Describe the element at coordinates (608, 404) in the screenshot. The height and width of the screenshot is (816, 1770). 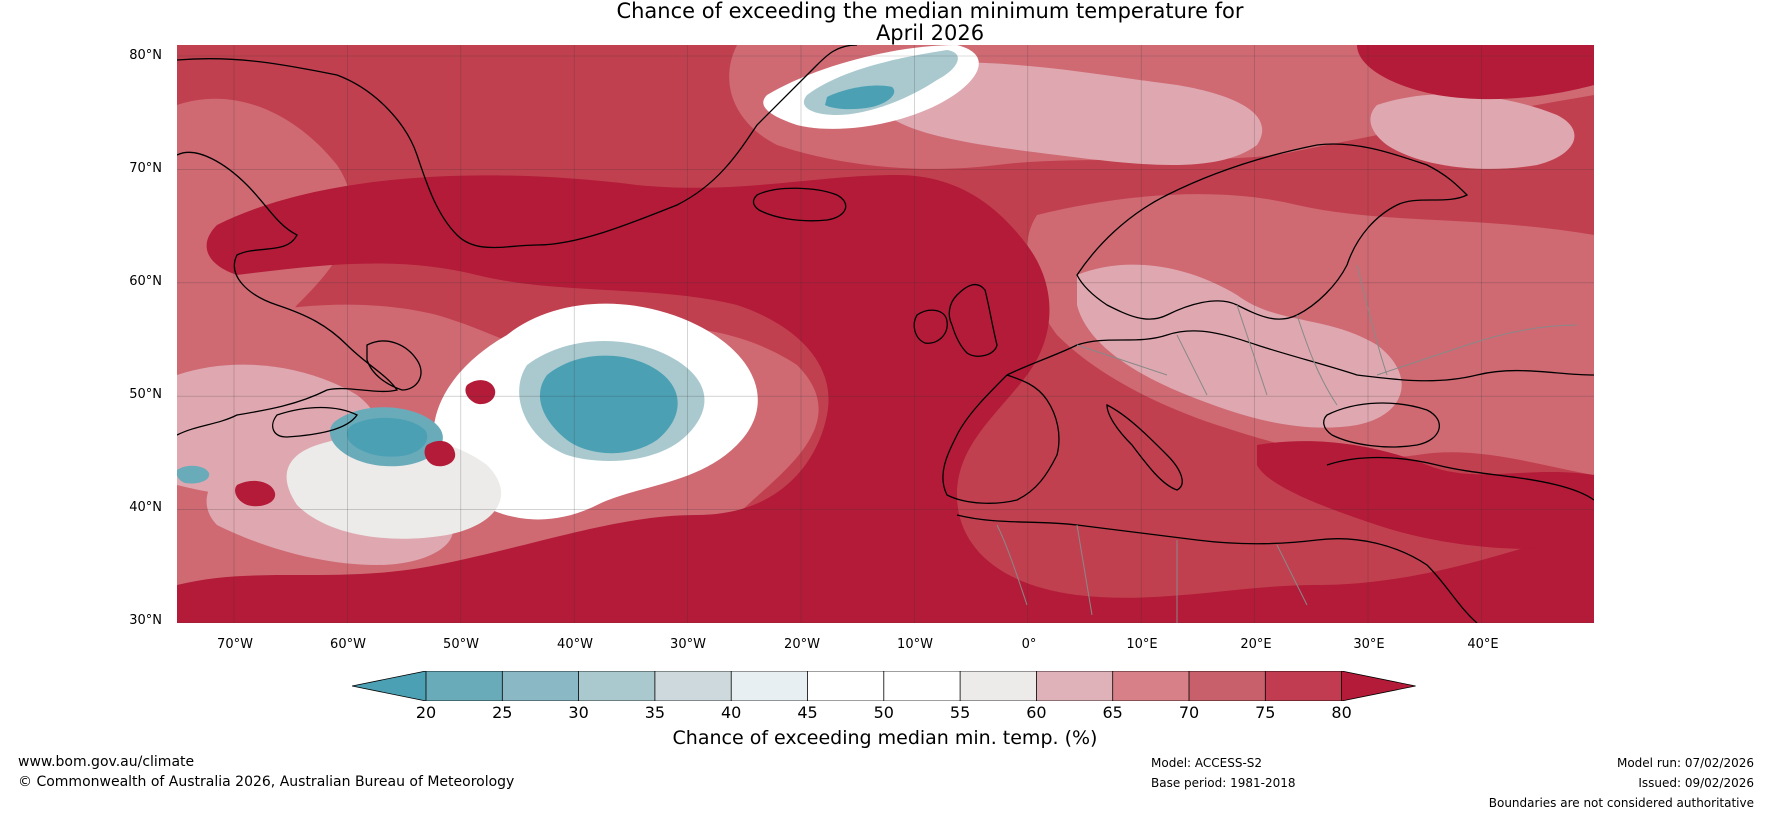
I see `contour-blue-20-a` at that location.